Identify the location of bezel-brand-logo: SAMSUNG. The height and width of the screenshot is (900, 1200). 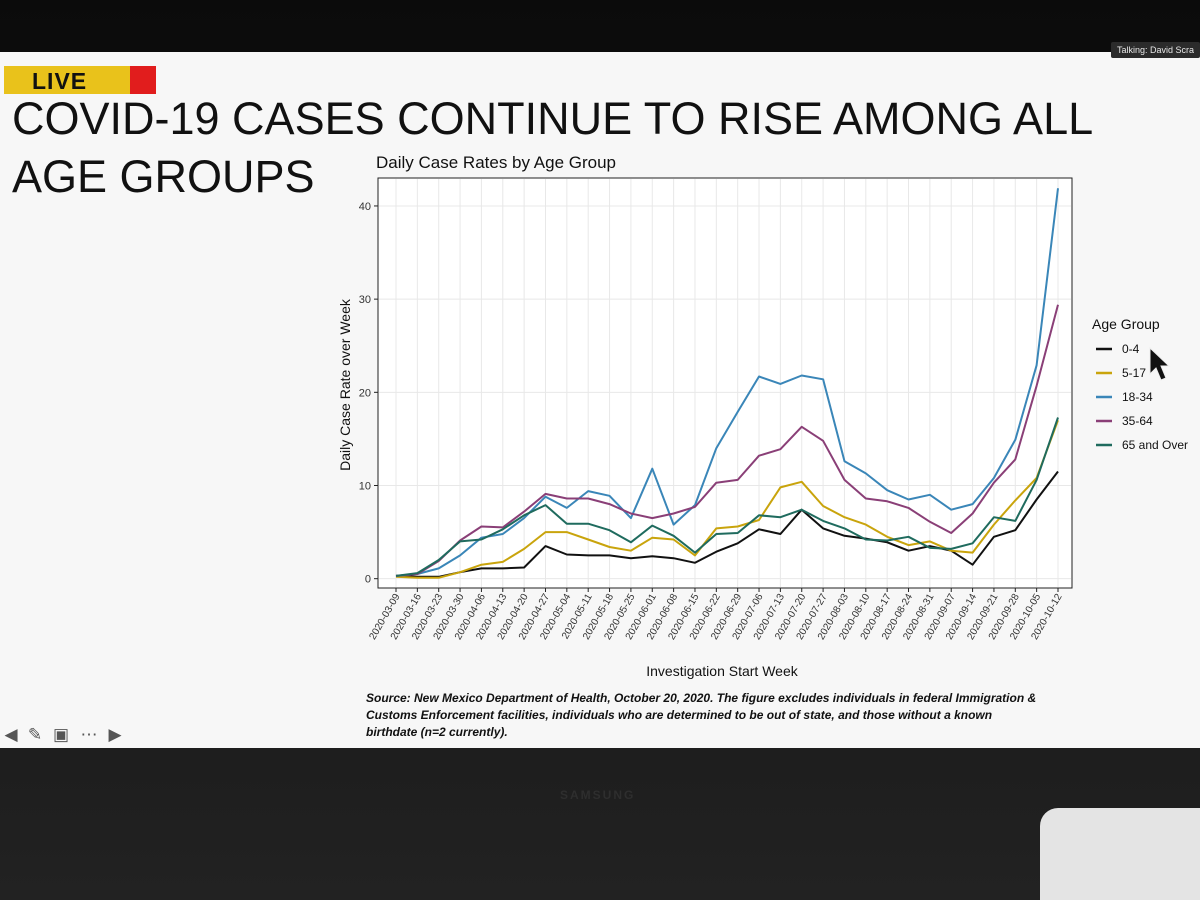
(598, 795).